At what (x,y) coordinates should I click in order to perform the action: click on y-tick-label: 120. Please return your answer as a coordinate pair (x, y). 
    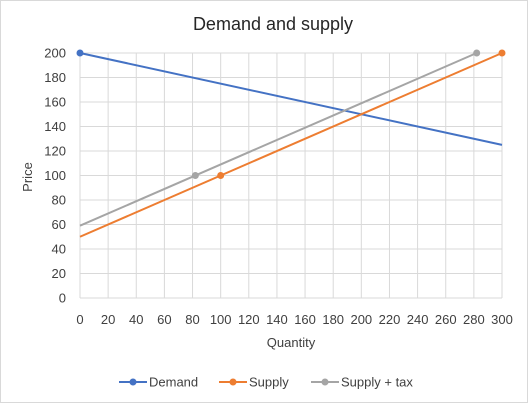
    Looking at the image, I should click on (55, 151).